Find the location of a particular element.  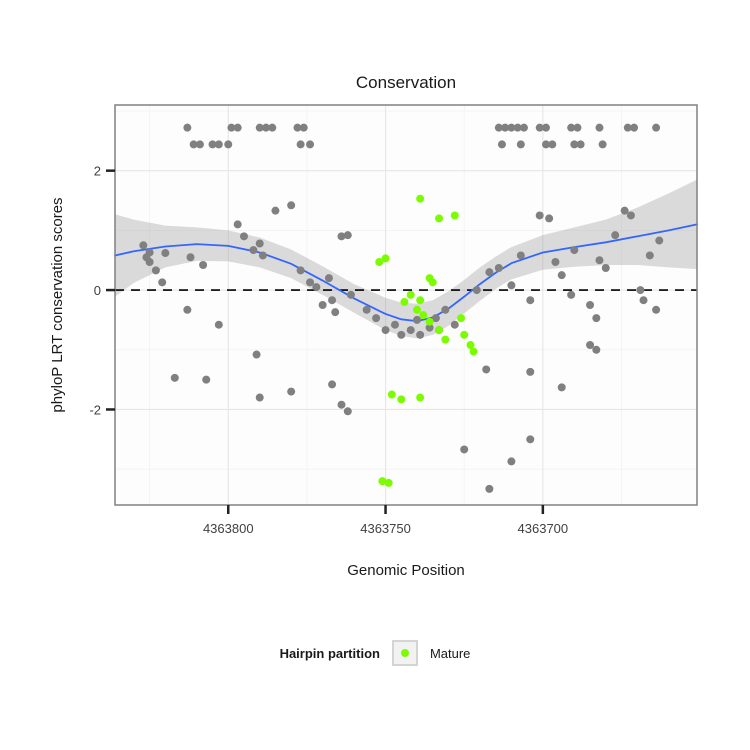

y-tick-label: 0 is located at coordinates (97, 290).